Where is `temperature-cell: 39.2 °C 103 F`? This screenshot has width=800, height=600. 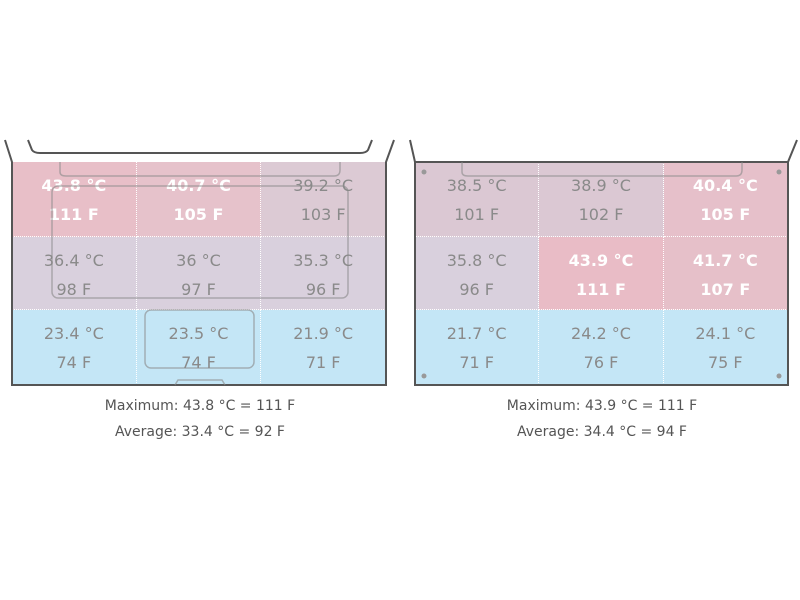 temperature-cell: 39.2 °C 103 F is located at coordinates (323, 199).